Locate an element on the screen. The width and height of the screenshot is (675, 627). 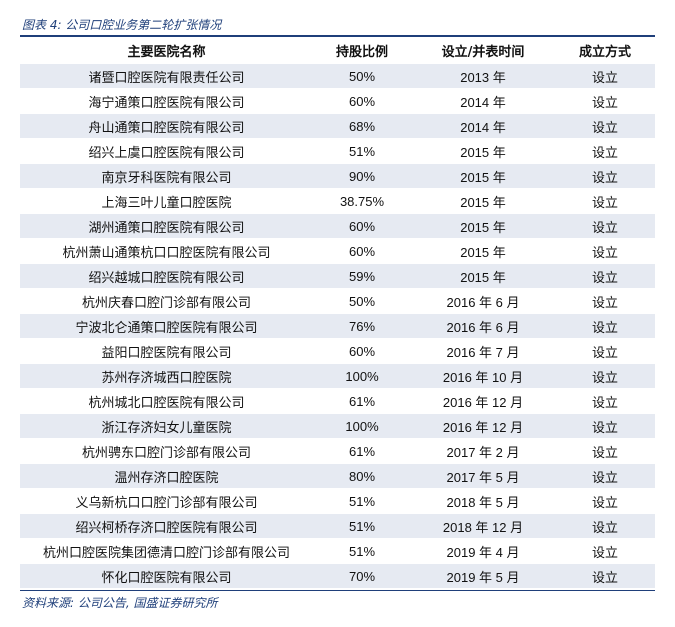
cell-hospital-name: 杭州庆春口腔门诊部有限公司 is located at coordinates (166, 301).